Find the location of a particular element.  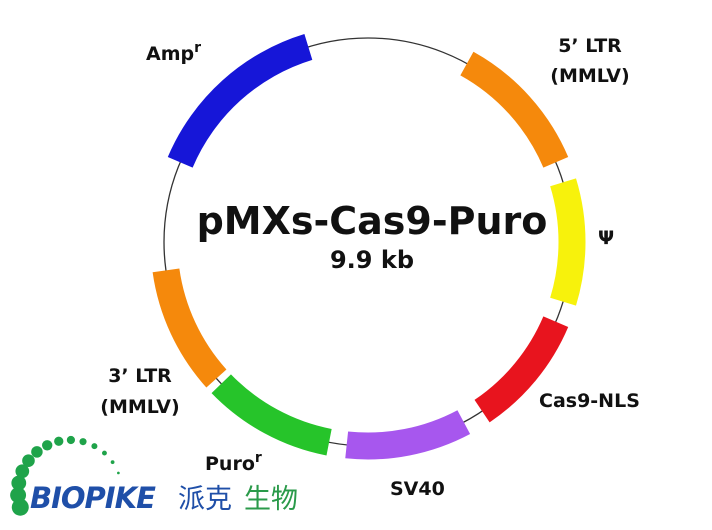

label-puror: Puror is located at coordinates (233, 462).